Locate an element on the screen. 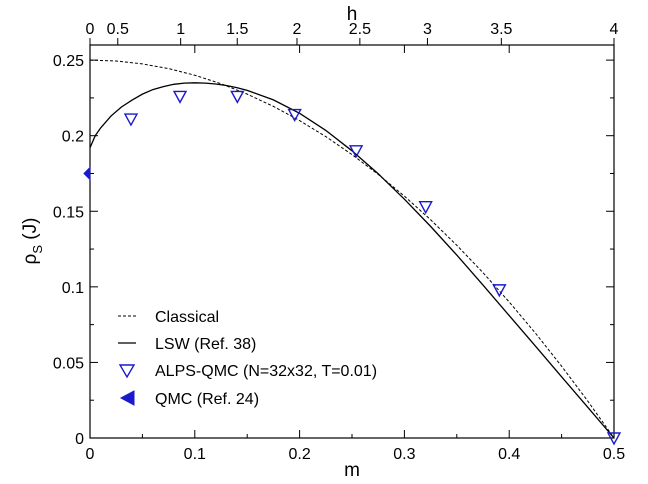 This screenshot has height=484, width=648. top-tick-label: 3 is located at coordinates (427, 29).